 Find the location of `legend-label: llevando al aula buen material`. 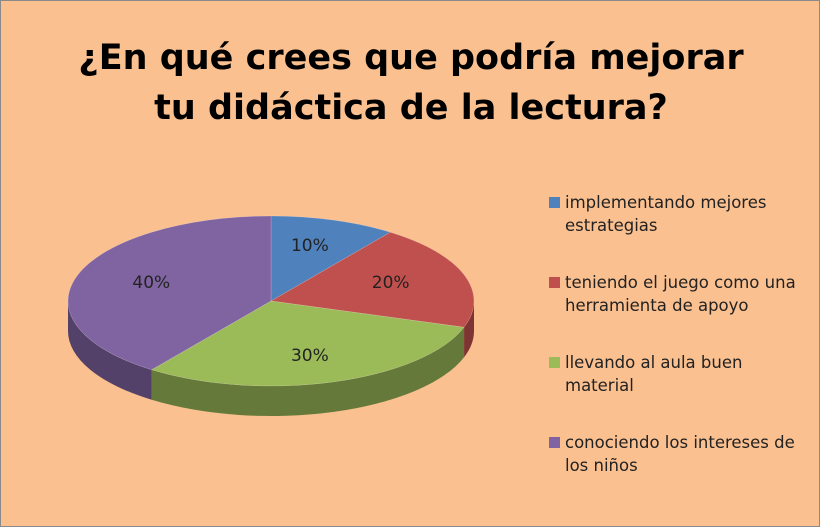

legend-label: llevando al aula buen material is located at coordinates (654, 374).